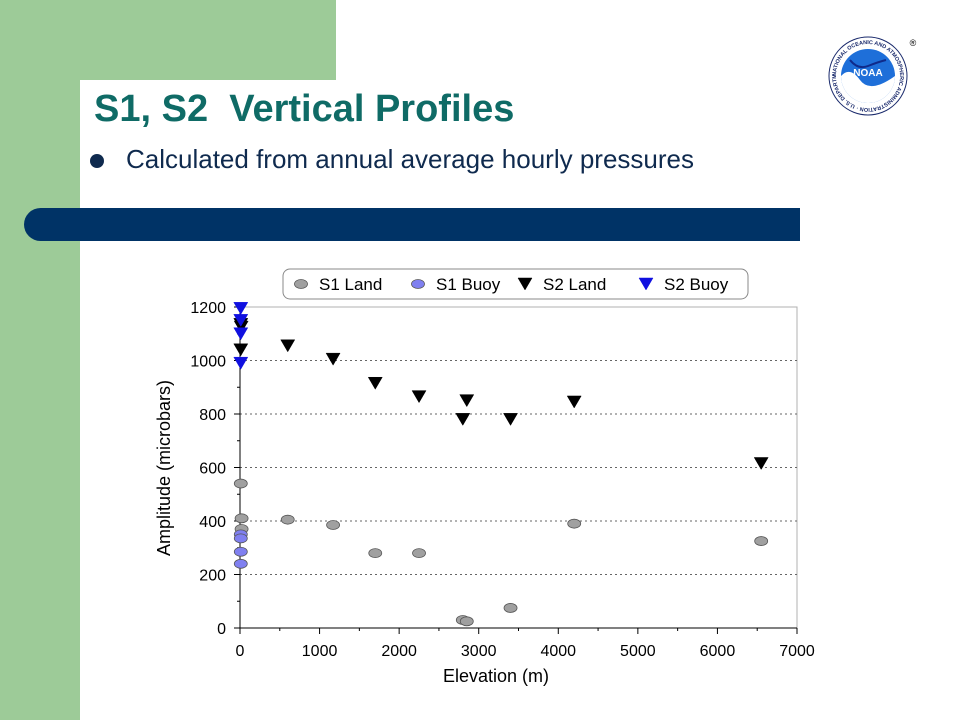 This screenshot has height=720, width=960. I want to click on top-green-band, so click(208, 40).